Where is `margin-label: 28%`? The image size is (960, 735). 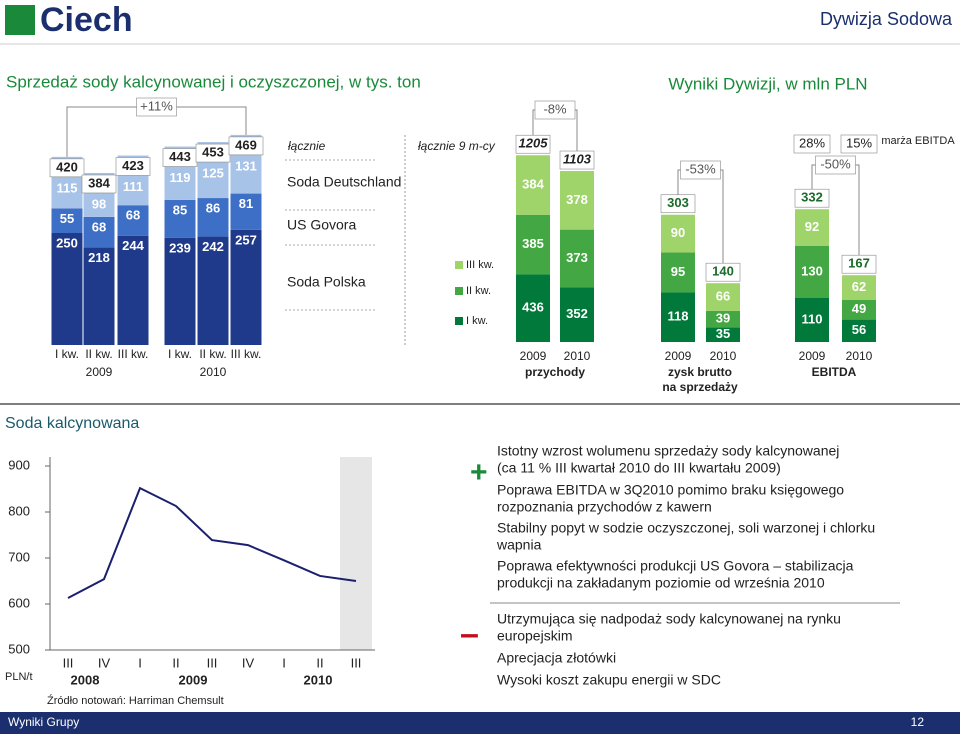 margin-label: 28% is located at coordinates (812, 142).